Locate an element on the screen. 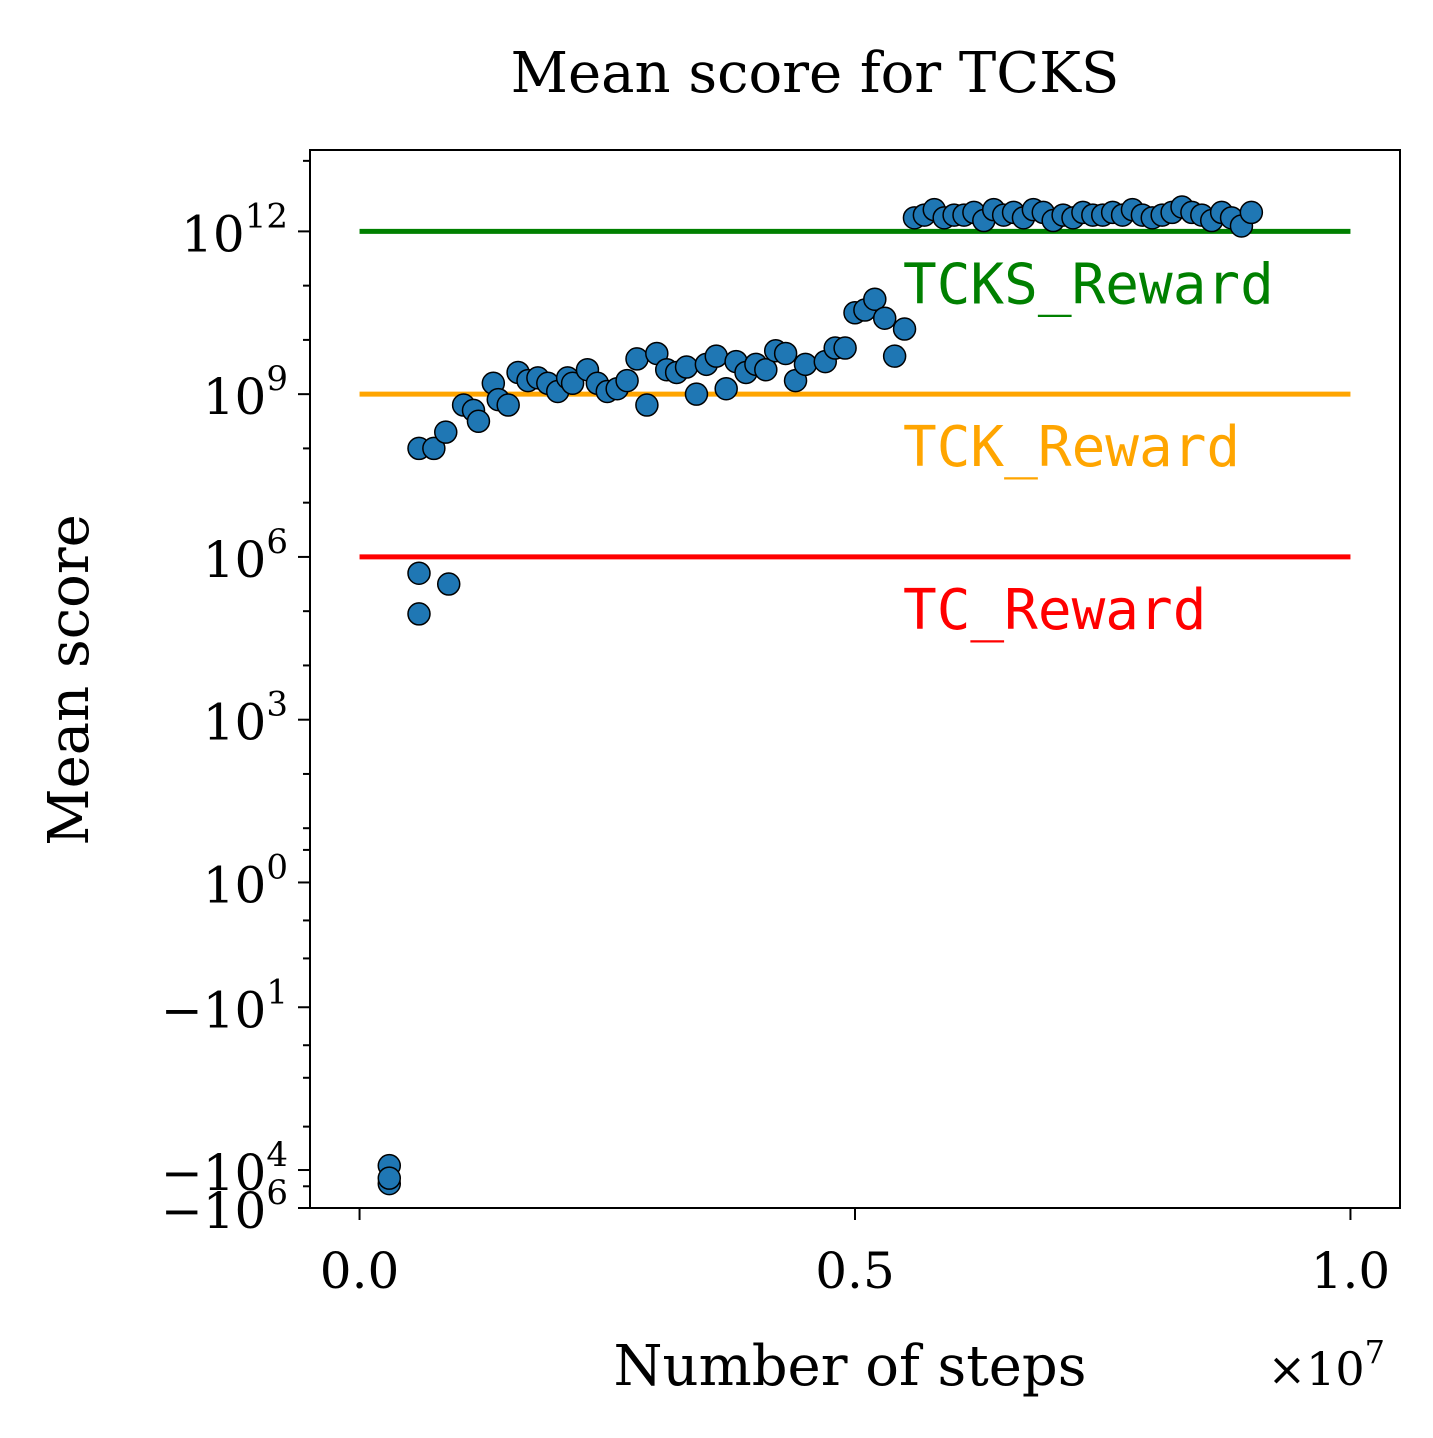 Image resolution: width=1433 pixels, height=1438 pixels. x-axis: 0.0 0.5 1.0 is located at coordinates (855, 1254).